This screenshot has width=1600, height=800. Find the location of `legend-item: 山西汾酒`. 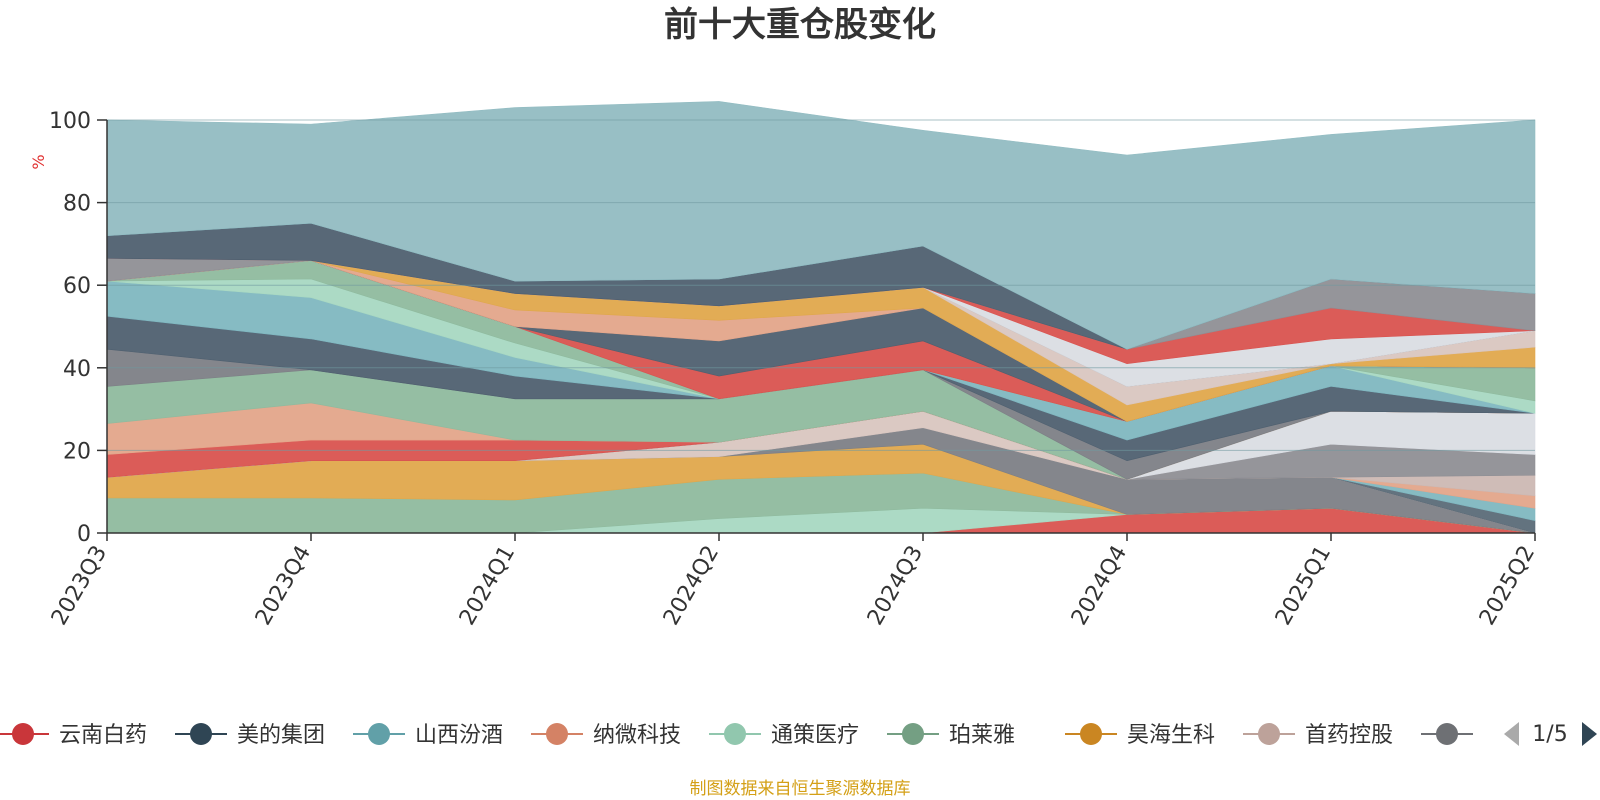

legend-item: 山西汾酒 is located at coordinates (428, 735).